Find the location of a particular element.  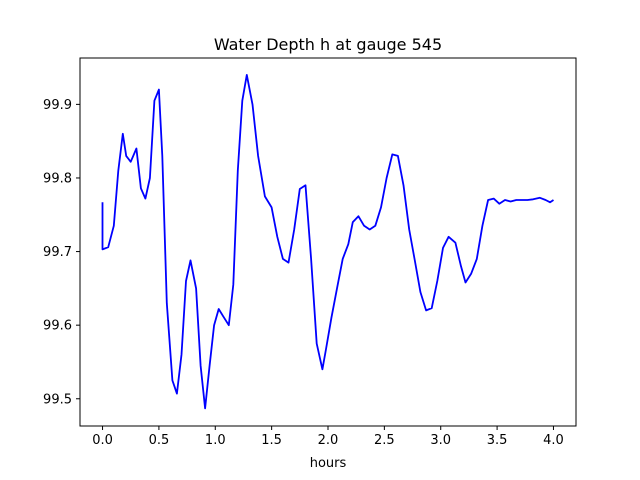

x-tick-label: 2.5 is located at coordinates (384, 440).